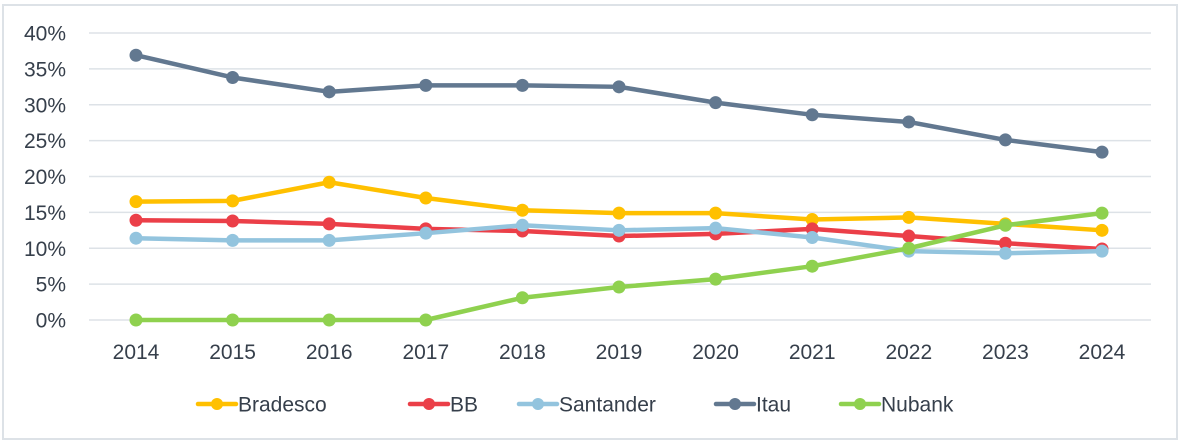  Describe the element at coordinates (45, 105) in the screenshot. I see `y-tick-label: 30%` at that location.